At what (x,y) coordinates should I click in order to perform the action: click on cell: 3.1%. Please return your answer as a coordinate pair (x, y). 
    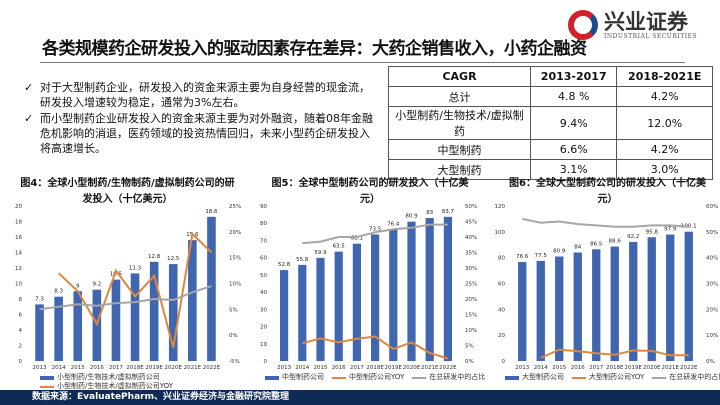
    Looking at the image, I should click on (573, 169).